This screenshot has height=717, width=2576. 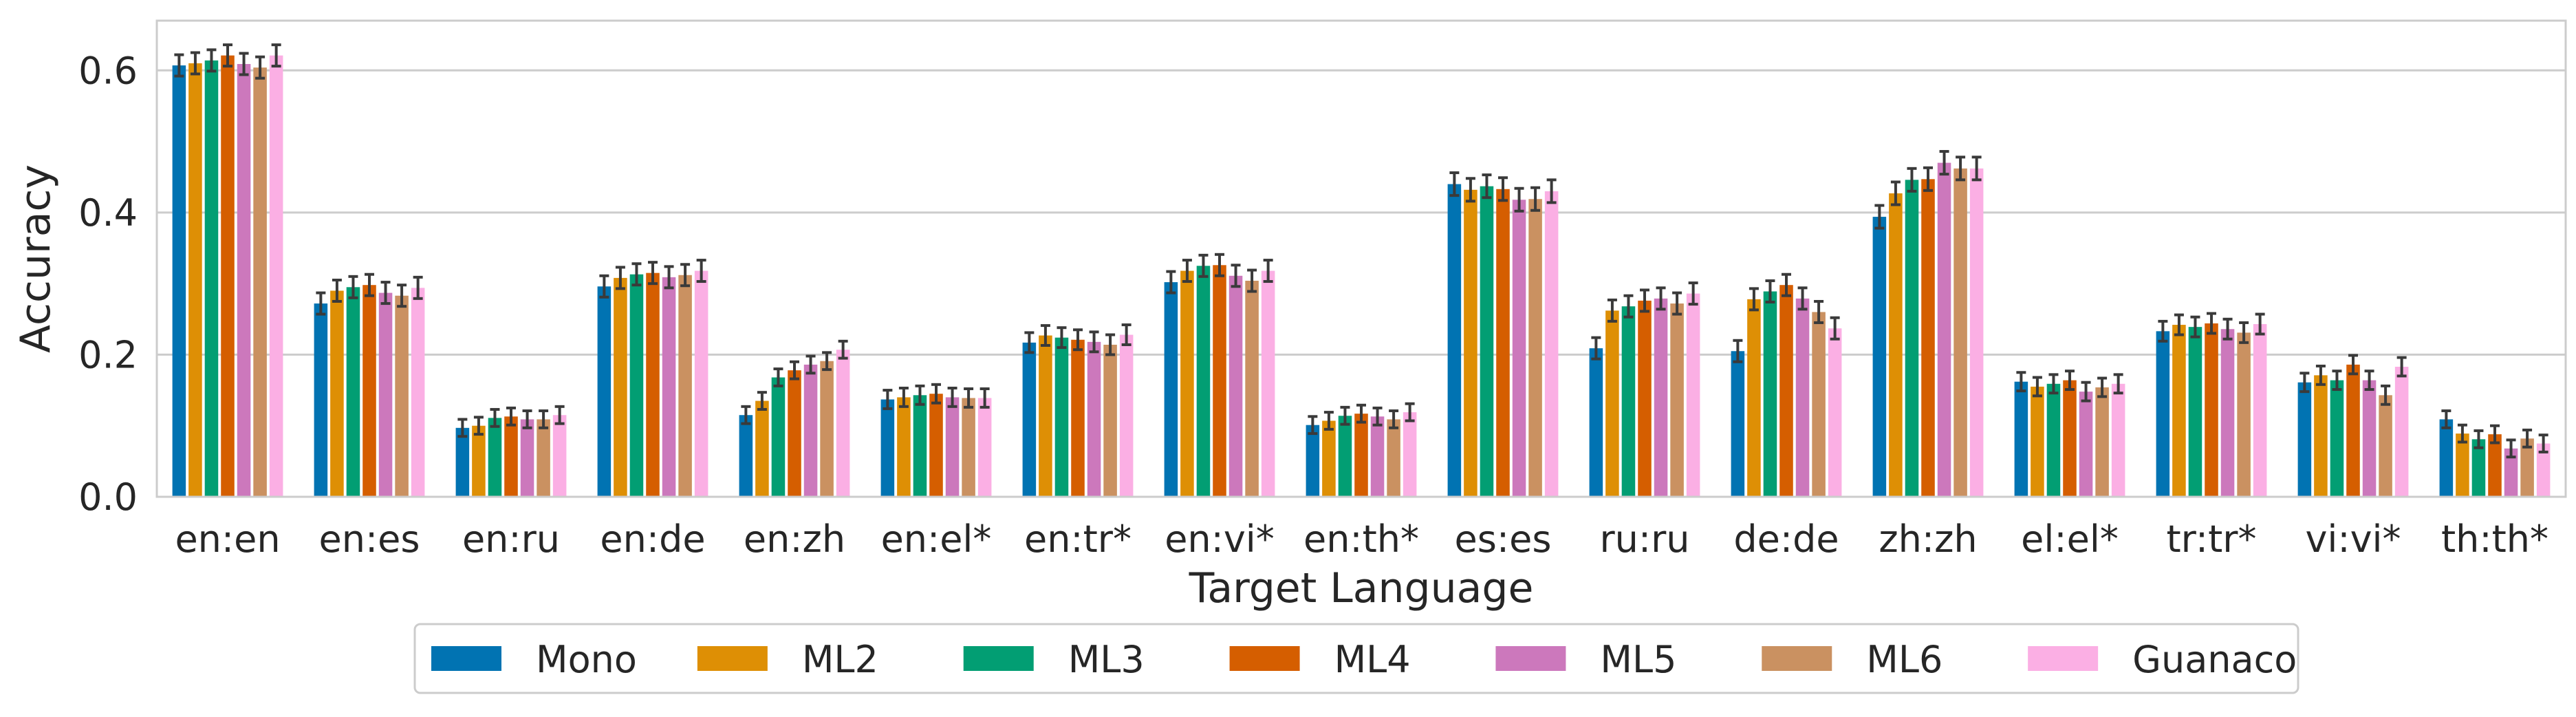 I want to click on x-tick-label: de:de, so click(x=1786, y=539).